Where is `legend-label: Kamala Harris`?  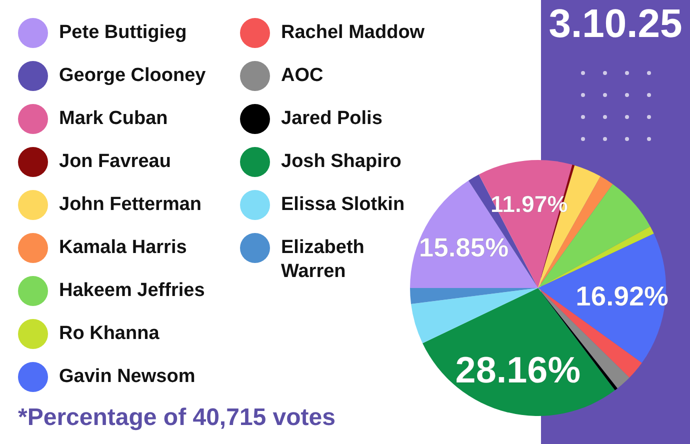
legend-label: Kamala Harris is located at coordinates (123, 248).